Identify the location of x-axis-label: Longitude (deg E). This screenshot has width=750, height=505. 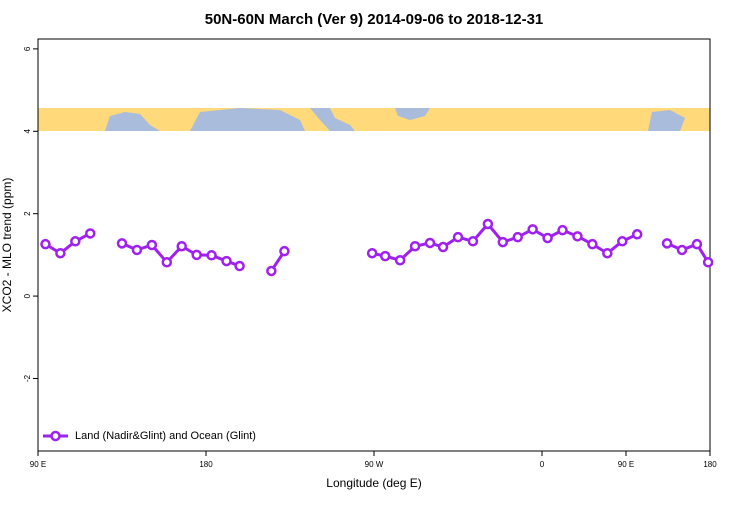
(373, 483).